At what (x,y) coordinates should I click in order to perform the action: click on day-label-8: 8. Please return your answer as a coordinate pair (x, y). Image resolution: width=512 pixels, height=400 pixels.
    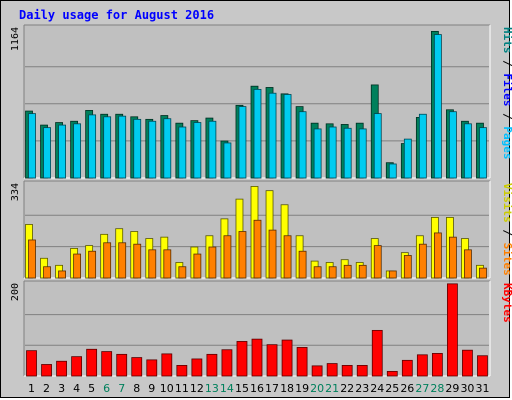
    Looking at the image, I should click on (136, 388).